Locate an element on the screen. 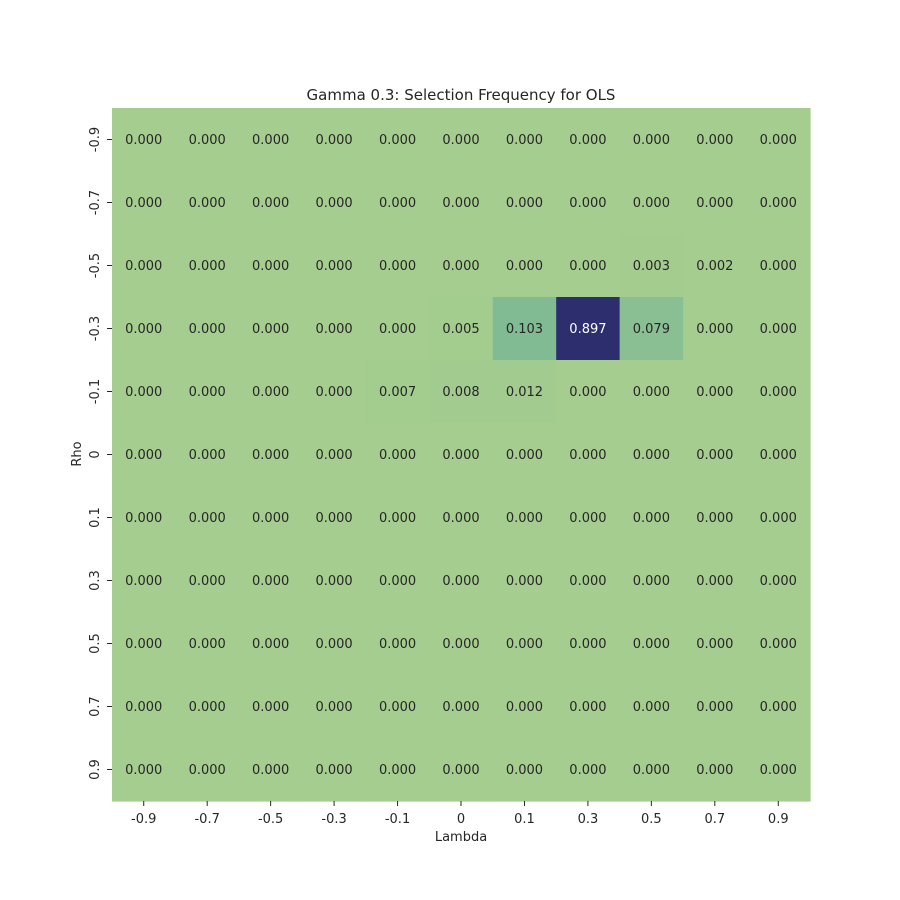 This screenshot has height=900, width=900. cell-value-label: 0.012 is located at coordinates (524, 392).